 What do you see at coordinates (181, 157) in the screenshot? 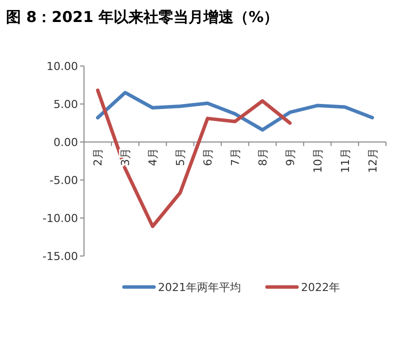
I see `x-tick-label: 5月` at bounding box center [181, 157].